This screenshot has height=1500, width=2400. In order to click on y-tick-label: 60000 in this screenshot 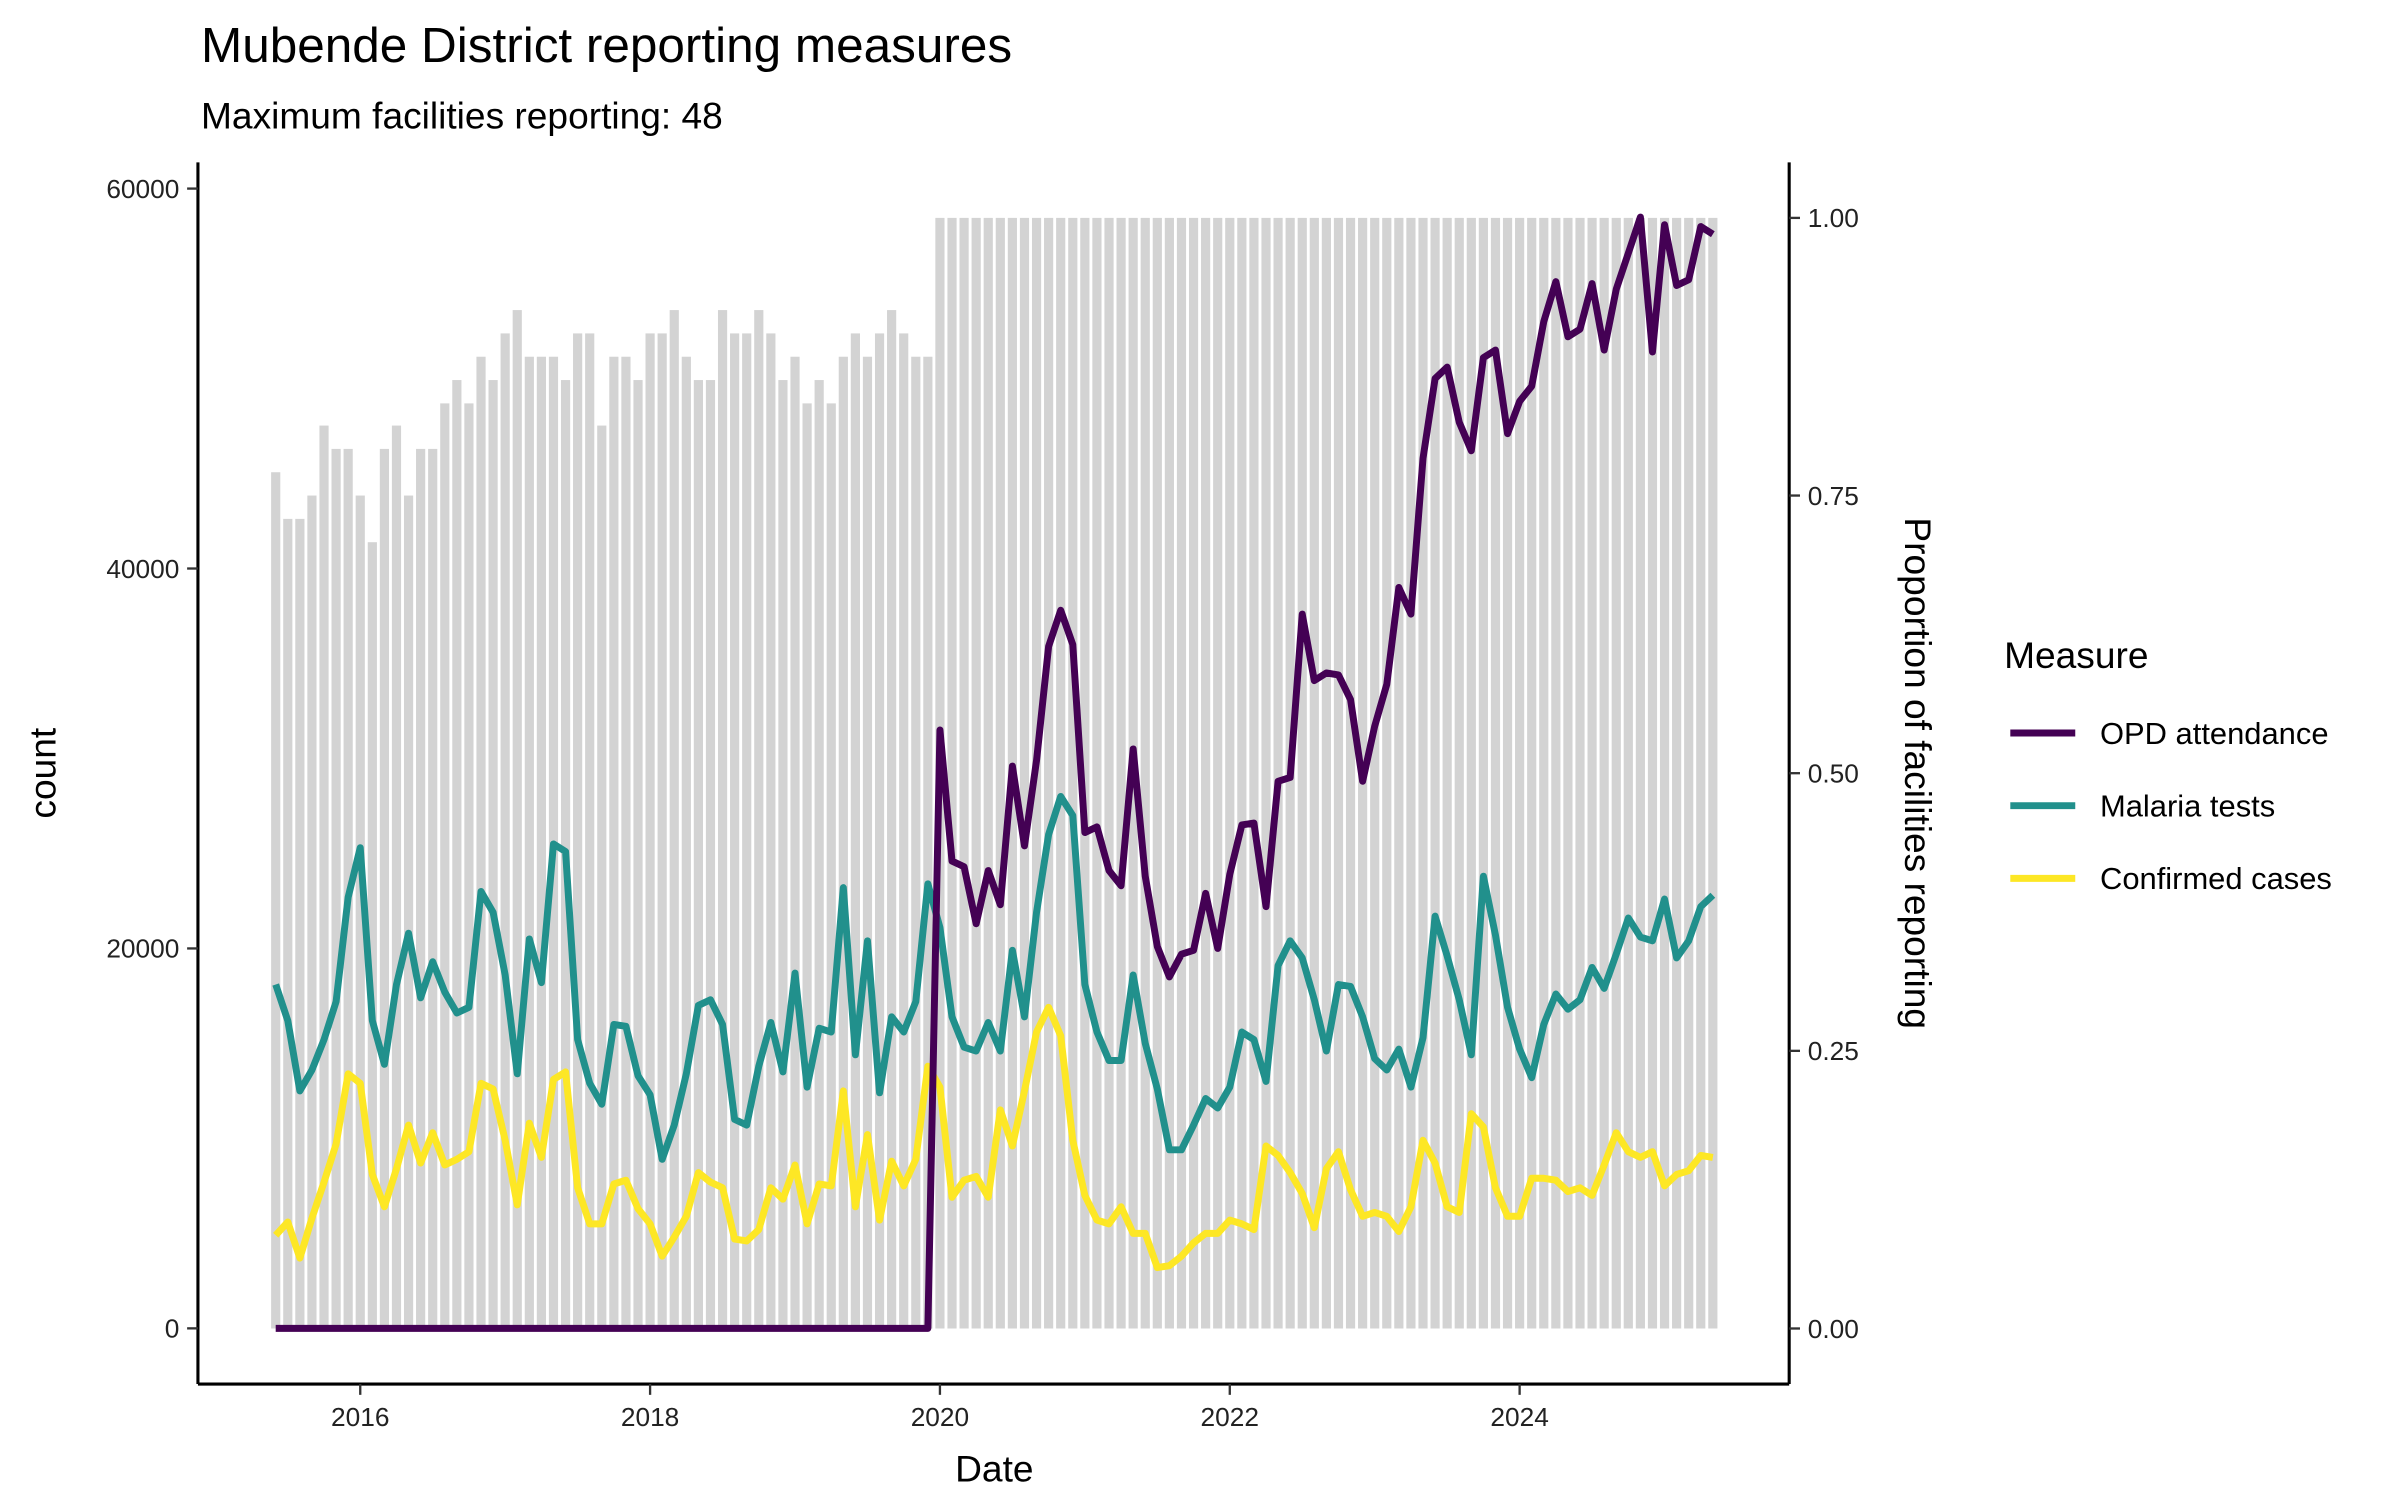, I will do `click(142, 189)`.